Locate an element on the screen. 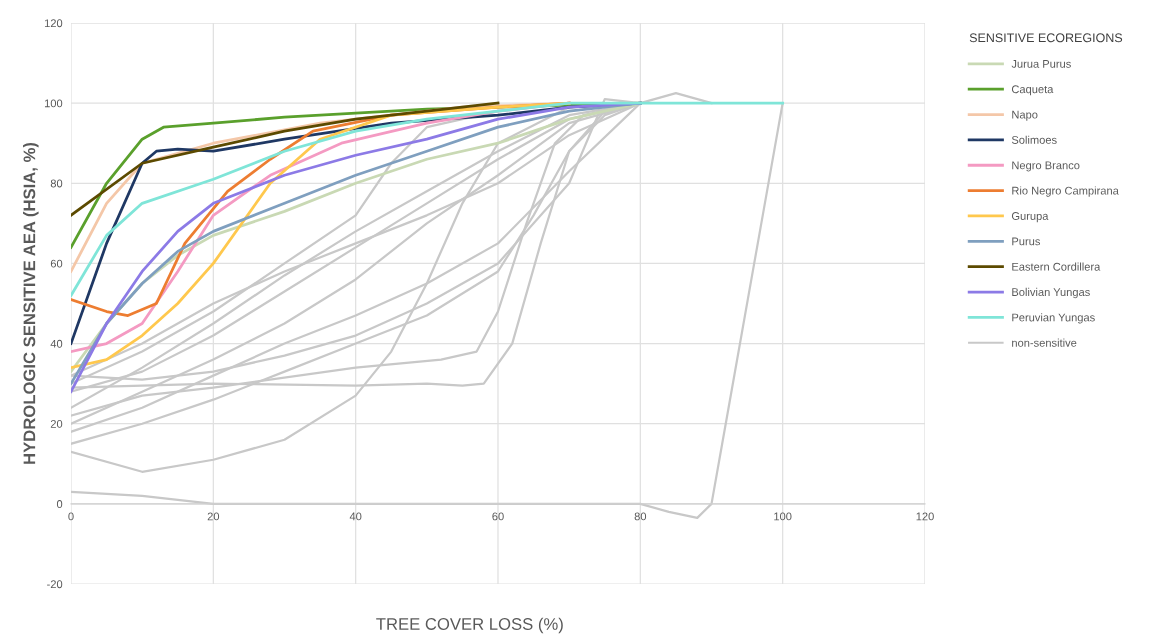 This screenshot has width=1162, height=637. x-axis-title: TREE COVER LOSS (%) is located at coordinates (469, 625).